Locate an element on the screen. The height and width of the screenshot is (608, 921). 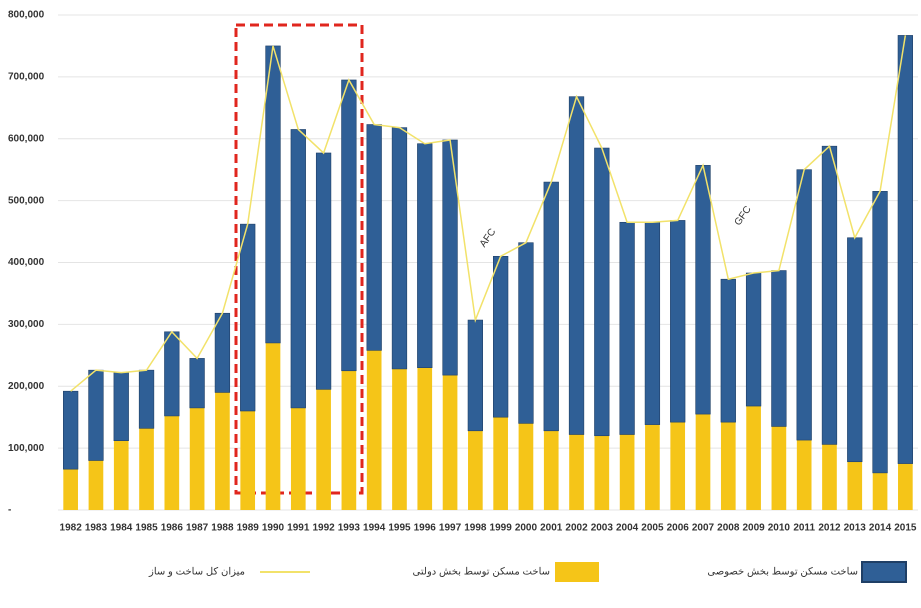
x-tick-label: 1997 is located at coordinates (450, 528).